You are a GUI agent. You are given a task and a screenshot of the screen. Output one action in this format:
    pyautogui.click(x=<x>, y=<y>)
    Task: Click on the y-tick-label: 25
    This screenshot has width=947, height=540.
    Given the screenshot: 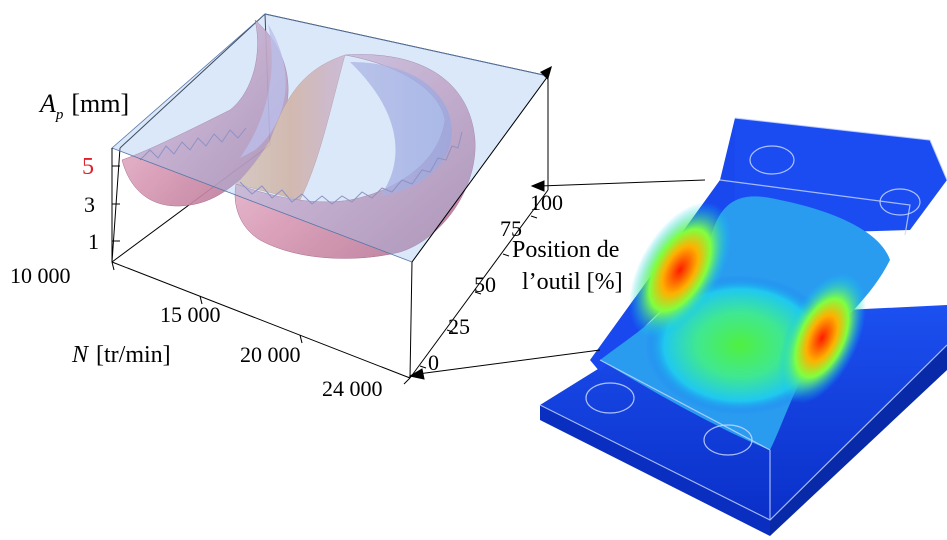 What is the action you would take?
    pyautogui.click(x=459, y=326)
    